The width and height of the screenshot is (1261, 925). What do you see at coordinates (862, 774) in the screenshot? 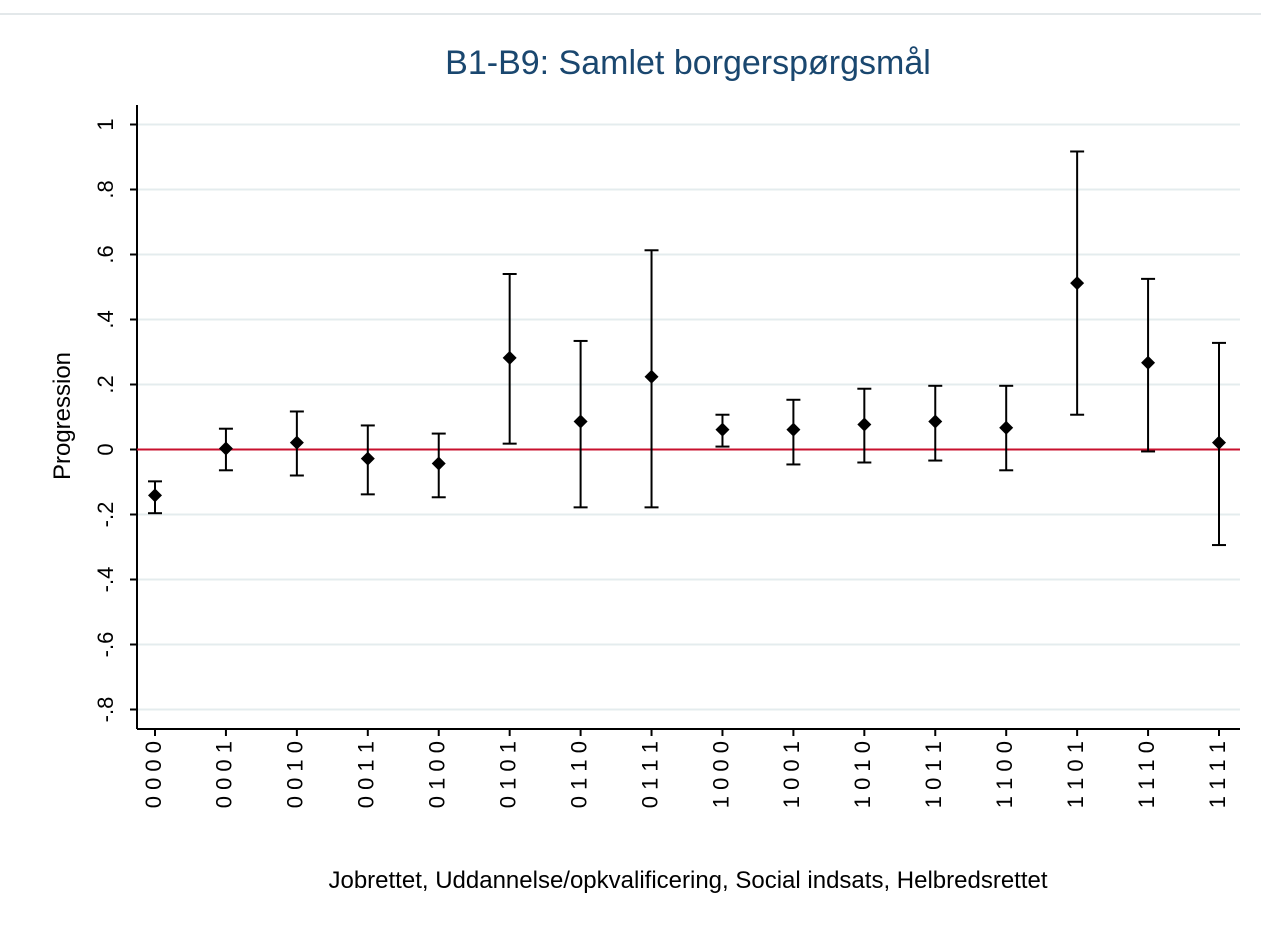
I see `x-tick-label: 1 0 1 0` at bounding box center [862, 774].